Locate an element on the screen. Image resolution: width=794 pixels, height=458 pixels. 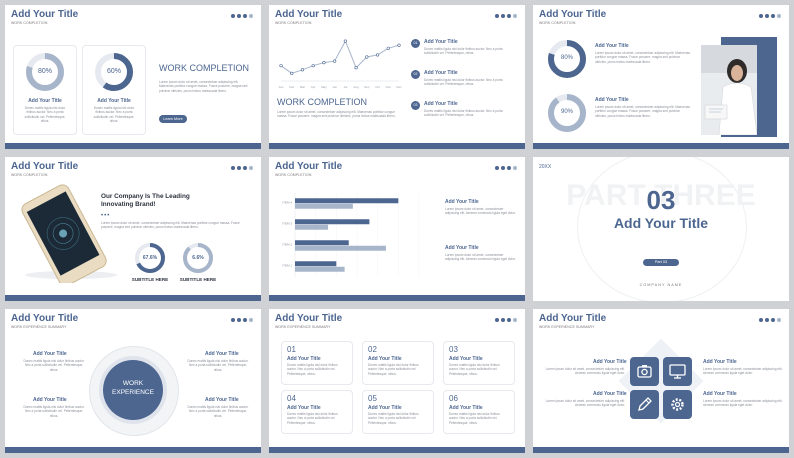
x-tick-label: Jul is located at coordinates (345, 87).